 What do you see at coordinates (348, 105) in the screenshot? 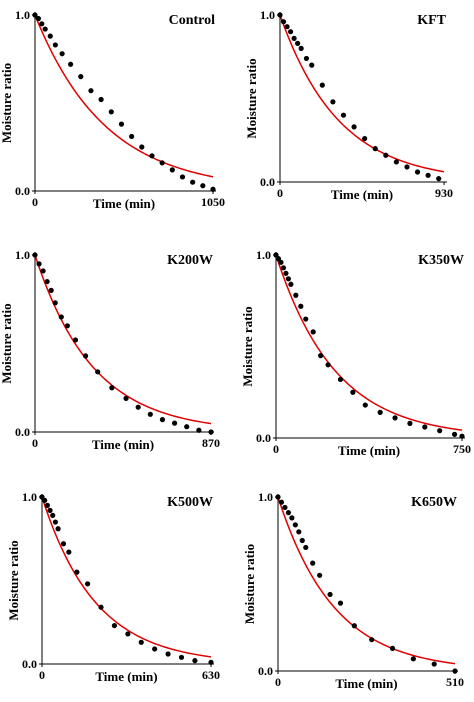
I see `chart-panel-1: 1.0 0.00 930 Time (min) Moisture ratio KFT` at bounding box center [348, 105].